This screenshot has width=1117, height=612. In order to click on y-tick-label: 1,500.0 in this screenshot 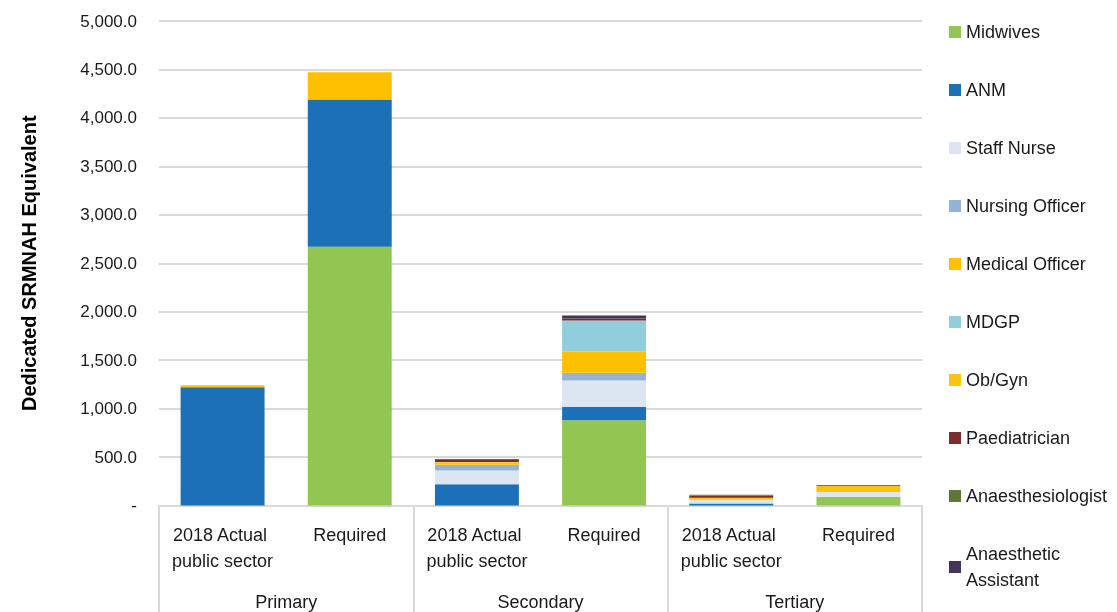, I will do `click(108, 360)`.